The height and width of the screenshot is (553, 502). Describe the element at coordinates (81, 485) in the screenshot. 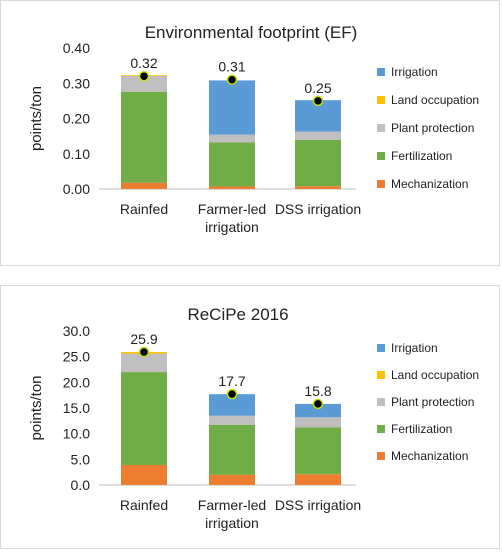

I see `y-tick-label: 0.0` at that location.